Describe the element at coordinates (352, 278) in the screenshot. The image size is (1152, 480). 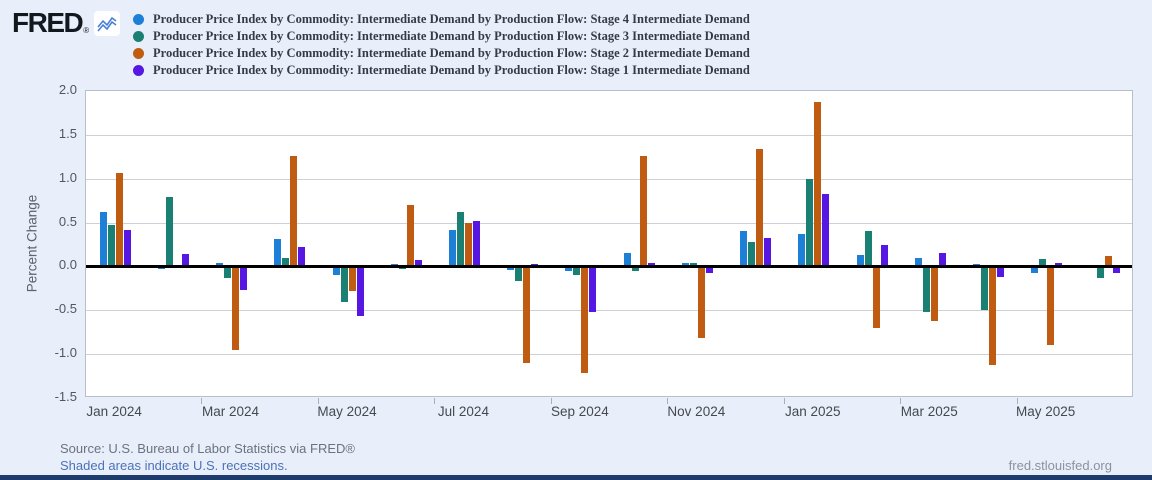
I see `bar-stage-2-intermediate-demand-may-2024` at that location.